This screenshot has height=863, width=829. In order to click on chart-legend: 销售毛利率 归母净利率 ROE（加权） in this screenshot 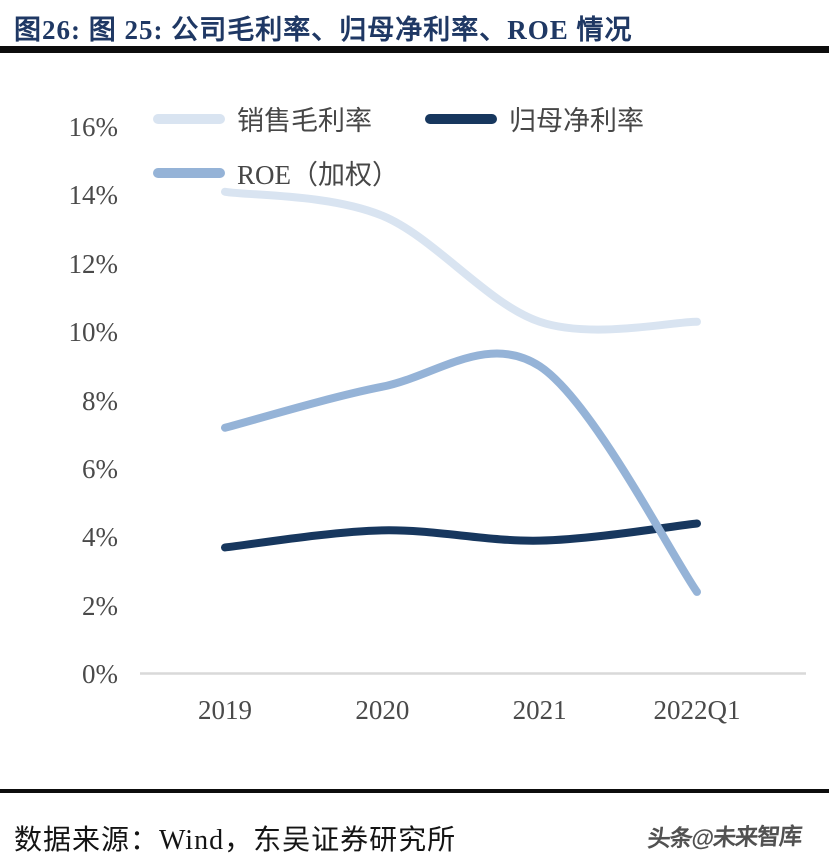, I will do `click(398, 145)`.